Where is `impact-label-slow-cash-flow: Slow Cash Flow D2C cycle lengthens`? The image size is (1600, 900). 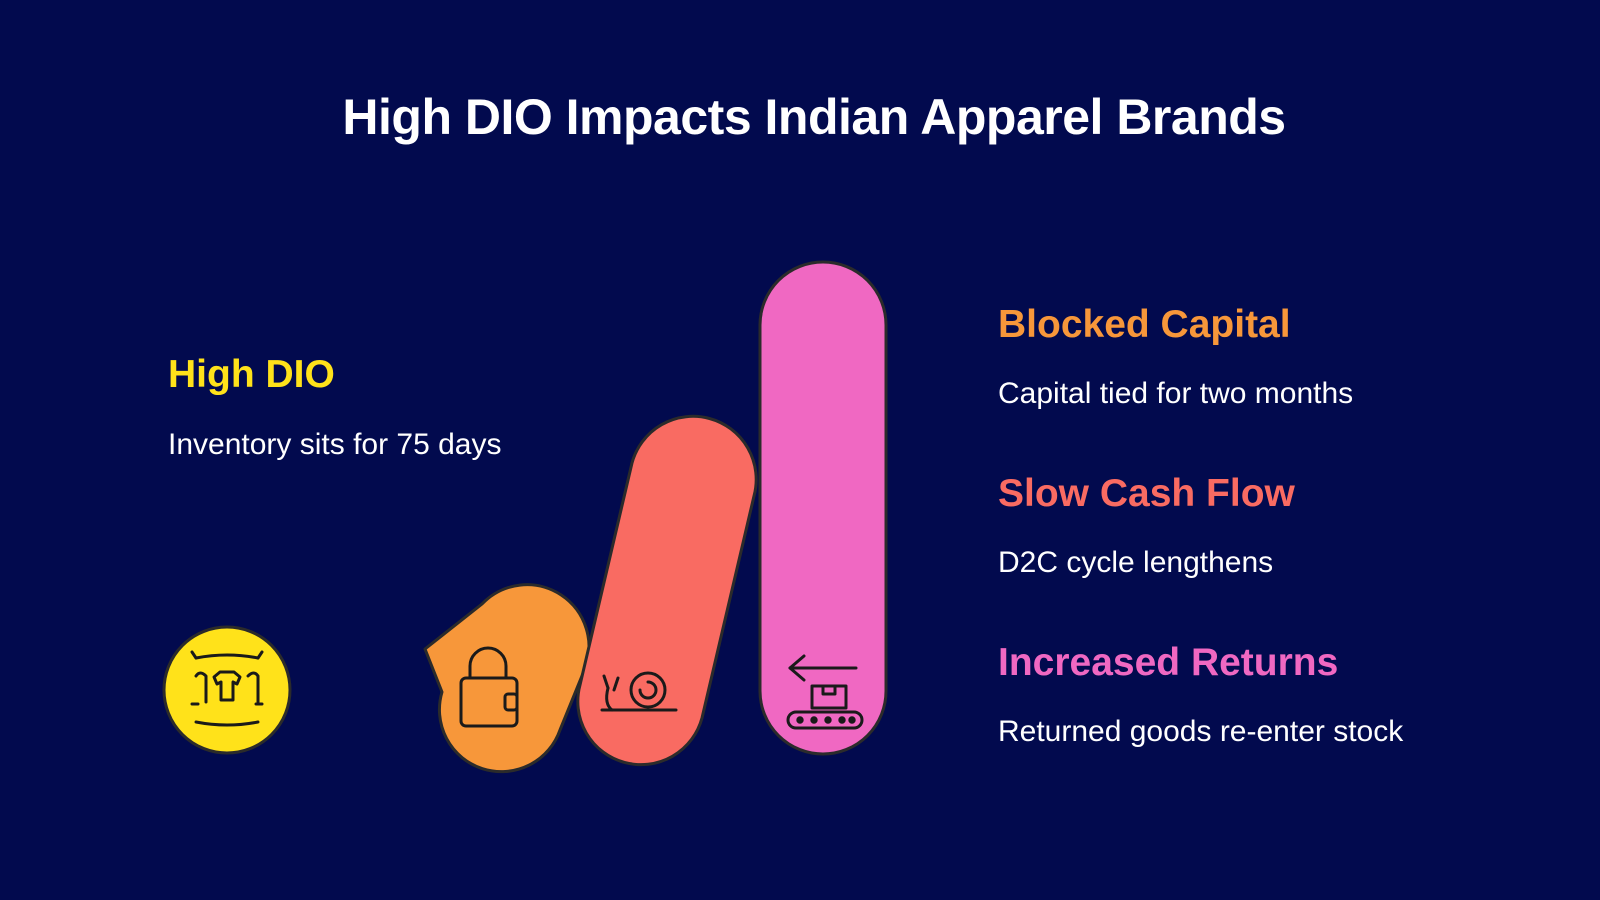
impact-label-slow-cash-flow: Slow Cash Flow D2C cycle lengthens is located at coordinates (1146, 526).